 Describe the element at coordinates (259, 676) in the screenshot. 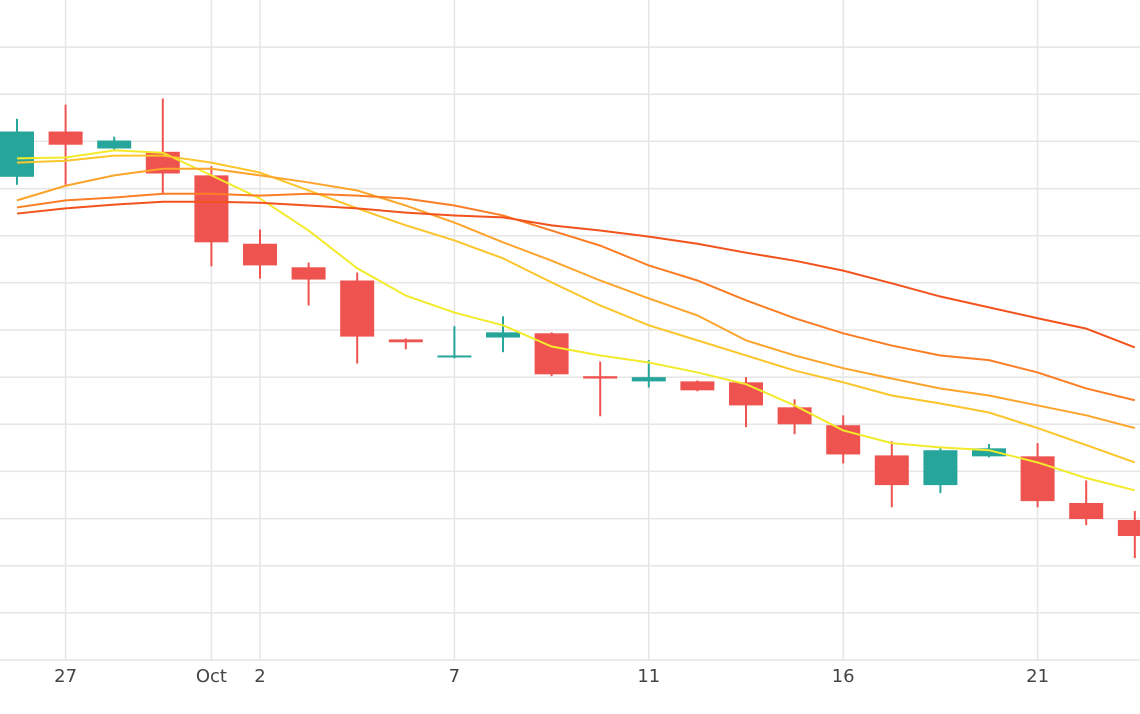

I see `x-tick-label: 2` at that location.